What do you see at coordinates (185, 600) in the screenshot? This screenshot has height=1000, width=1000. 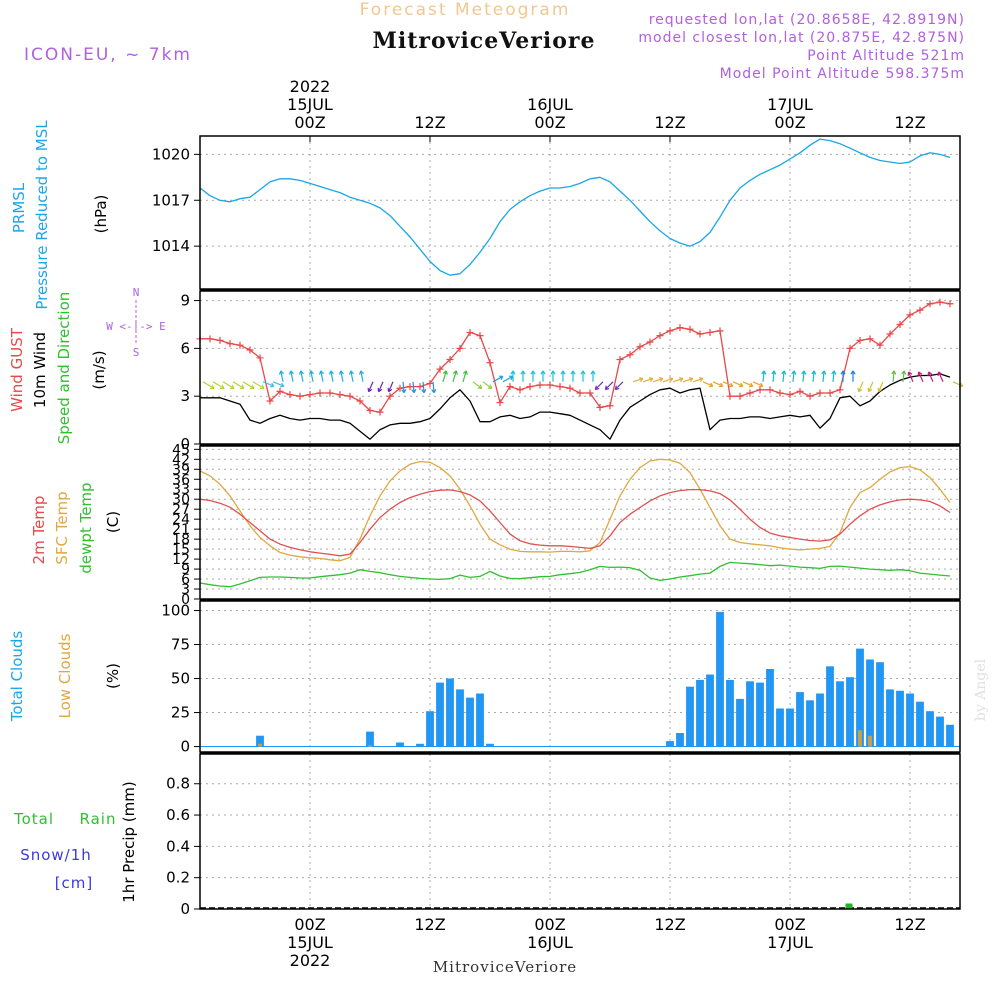 I see `y-tick-label: 0` at bounding box center [185, 600].